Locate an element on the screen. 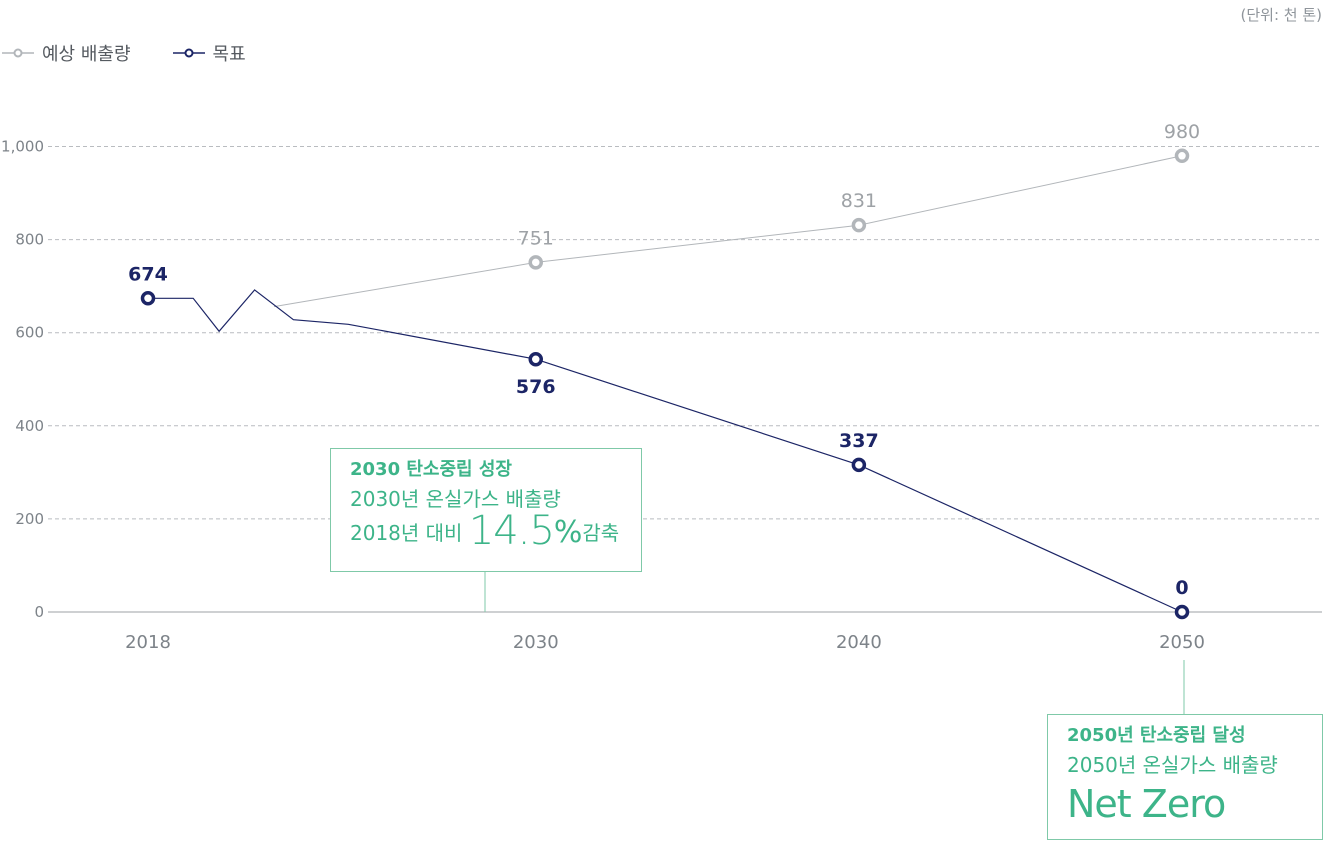 This screenshot has height=856, width=1326. y-tick-label: 400 is located at coordinates (29, 426).